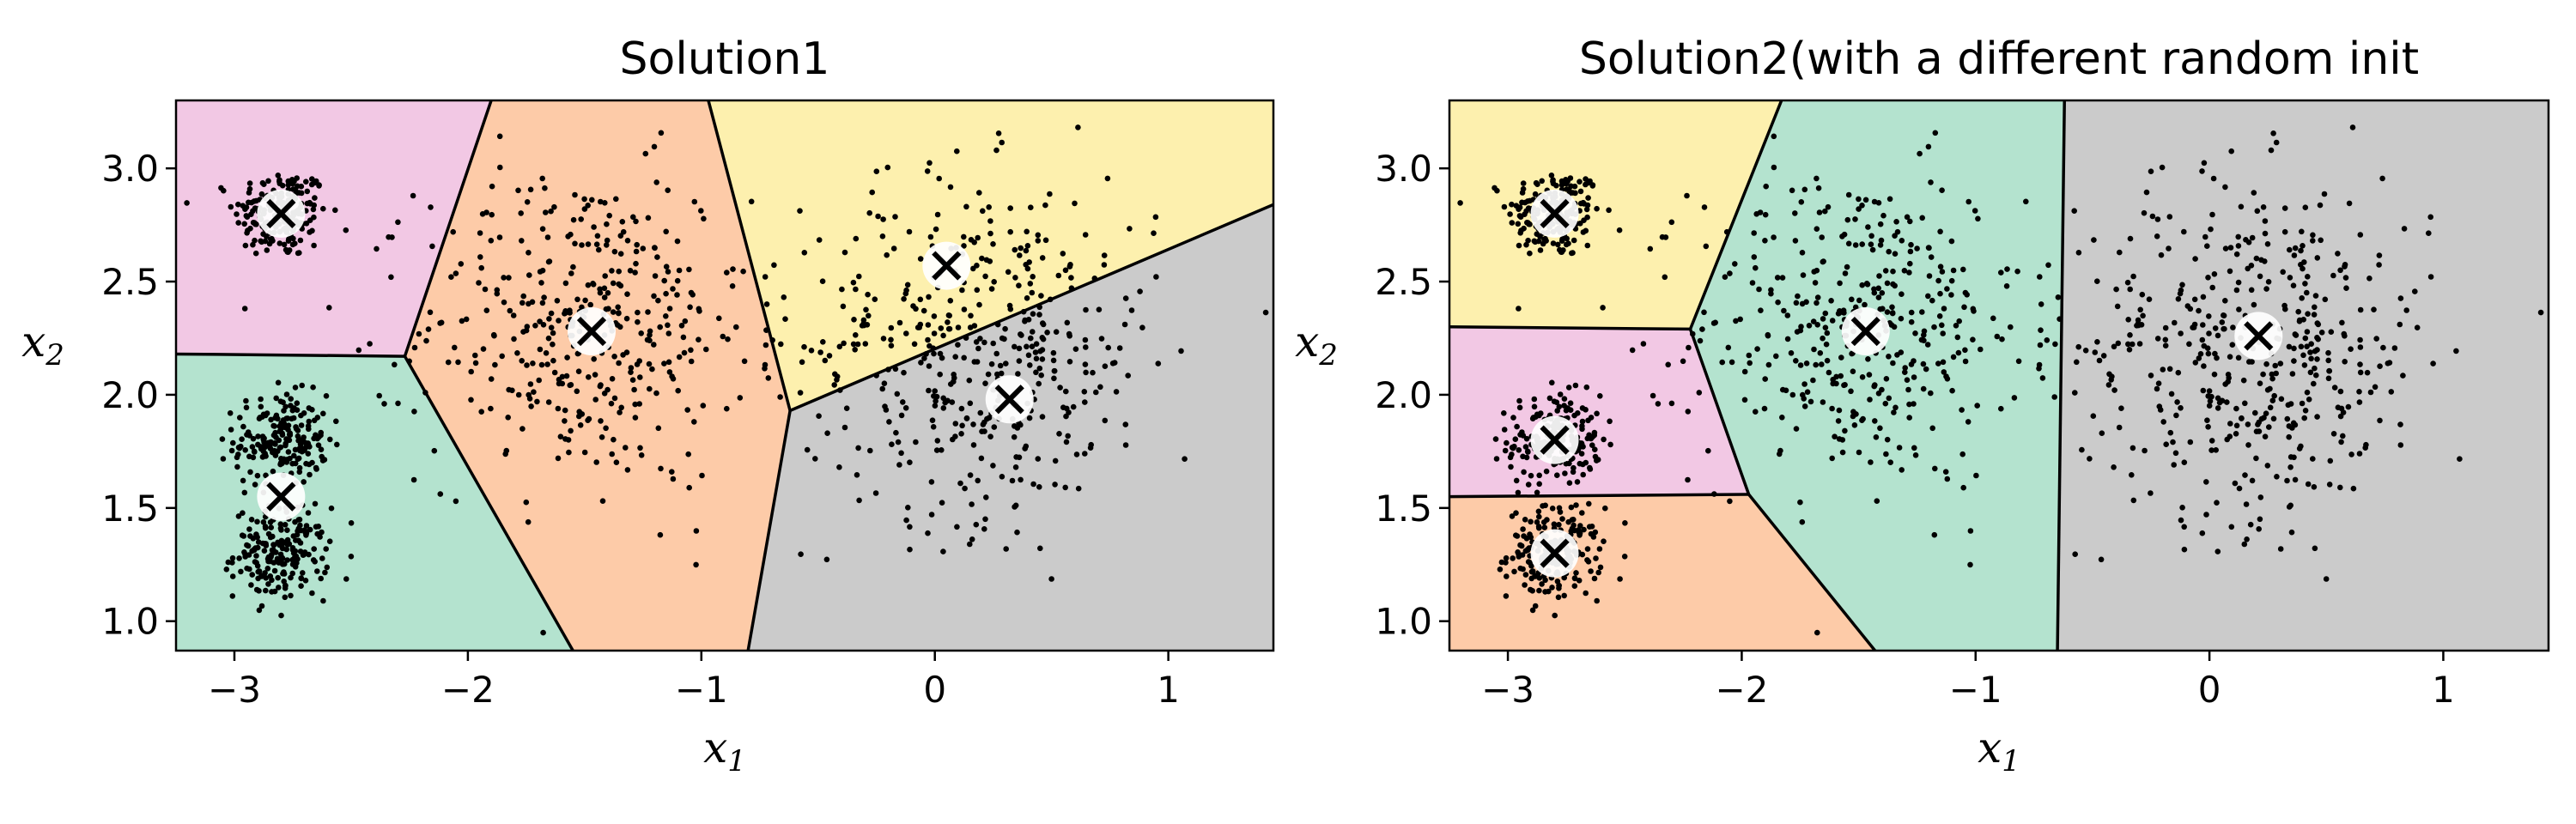  Describe the element at coordinates (2209, 690) in the screenshot. I see `x-tick-label: 0` at that location.